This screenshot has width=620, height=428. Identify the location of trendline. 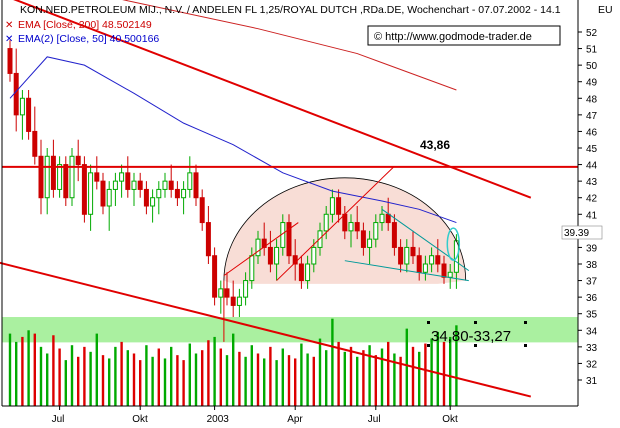
(335, 223).